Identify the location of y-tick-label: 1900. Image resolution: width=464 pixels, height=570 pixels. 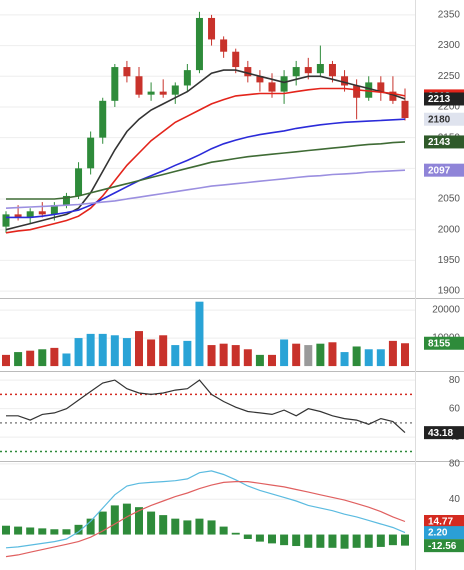
(449, 291).